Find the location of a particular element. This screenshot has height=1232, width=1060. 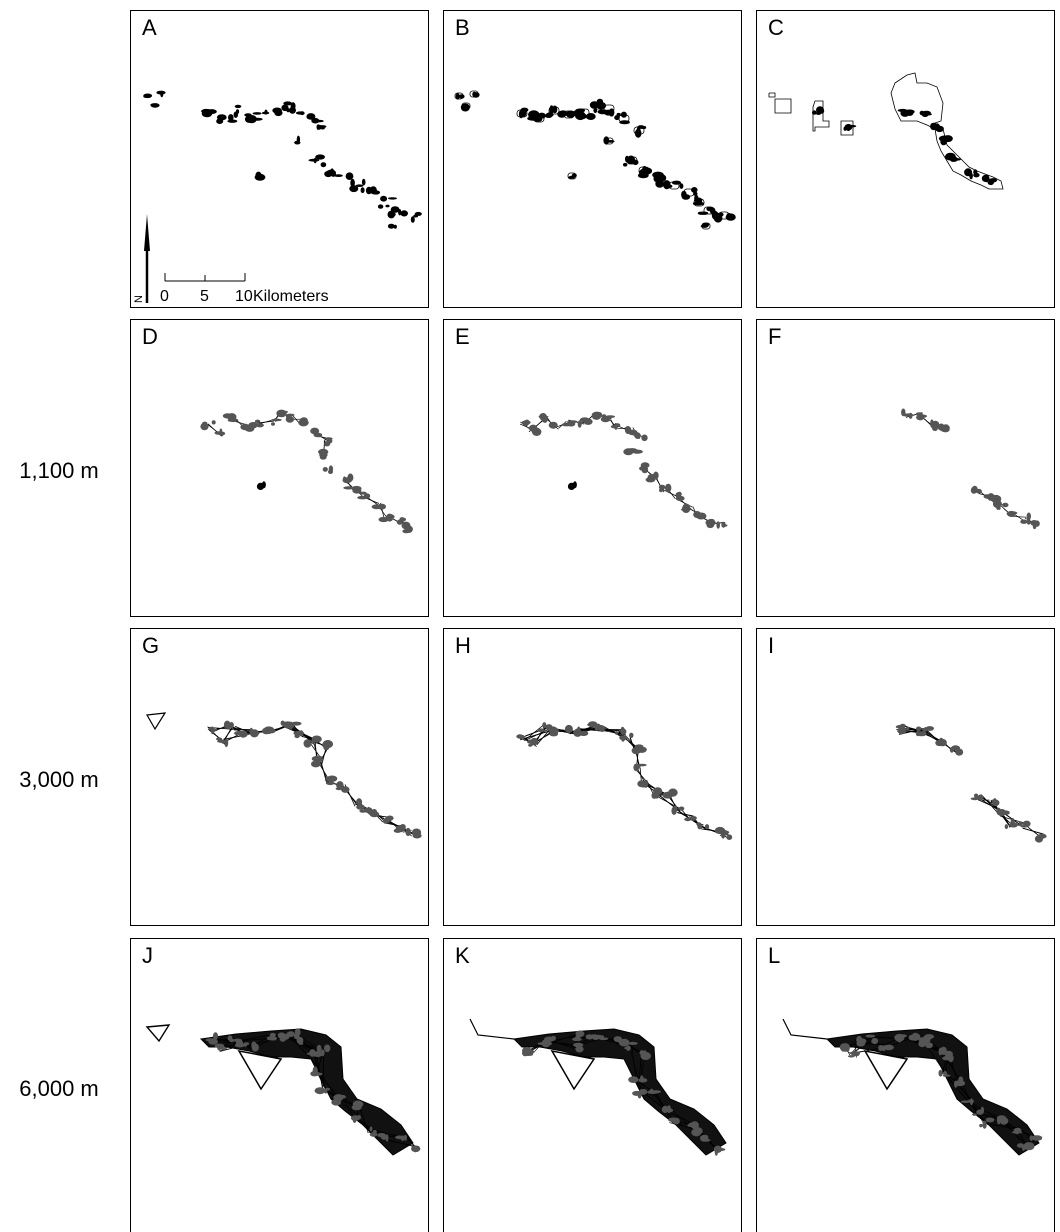

scale-unit: Kilometers is located at coordinates (291, 296).